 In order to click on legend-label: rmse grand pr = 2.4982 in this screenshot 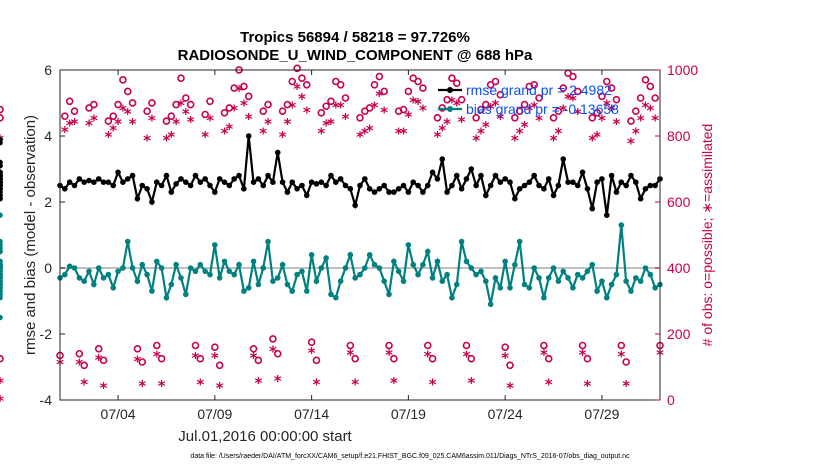, I will do `click(539, 90)`.